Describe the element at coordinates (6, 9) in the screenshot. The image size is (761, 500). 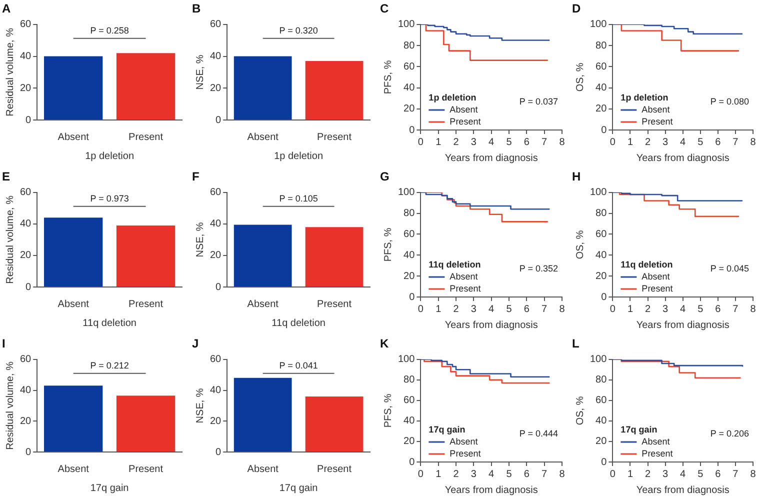
I see `chart-title: A` at that location.